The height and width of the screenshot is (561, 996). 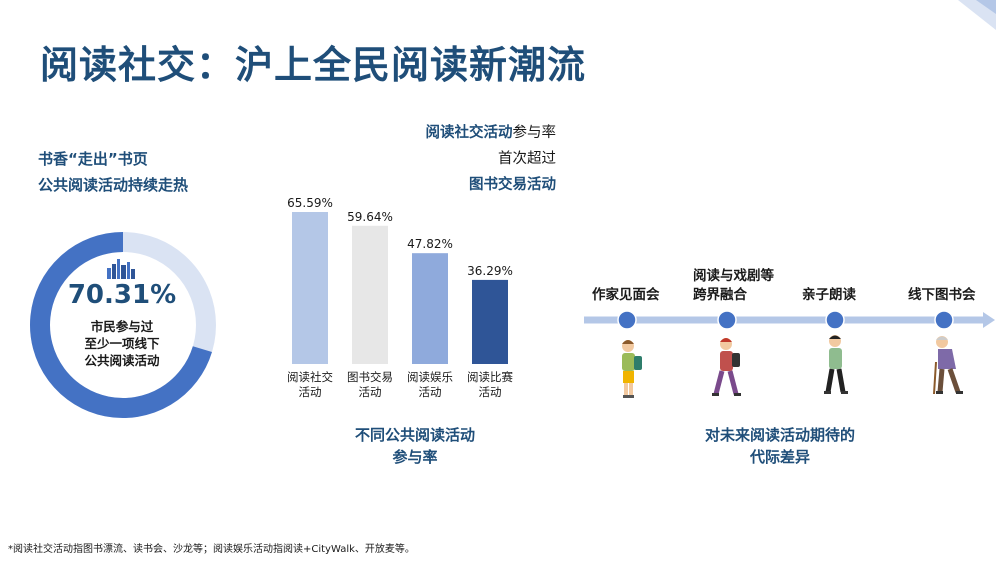 What do you see at coordinates (789, 320) in the screenshot?
I see `generational-timeline` at bounding box center [789, 320].